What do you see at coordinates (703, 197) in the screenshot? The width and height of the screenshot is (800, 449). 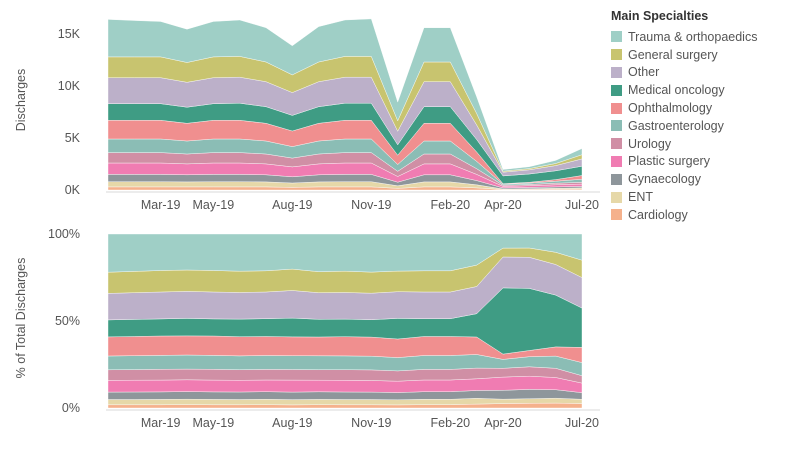 I see `legend-item: ENT` at bounding box center [703, 197].